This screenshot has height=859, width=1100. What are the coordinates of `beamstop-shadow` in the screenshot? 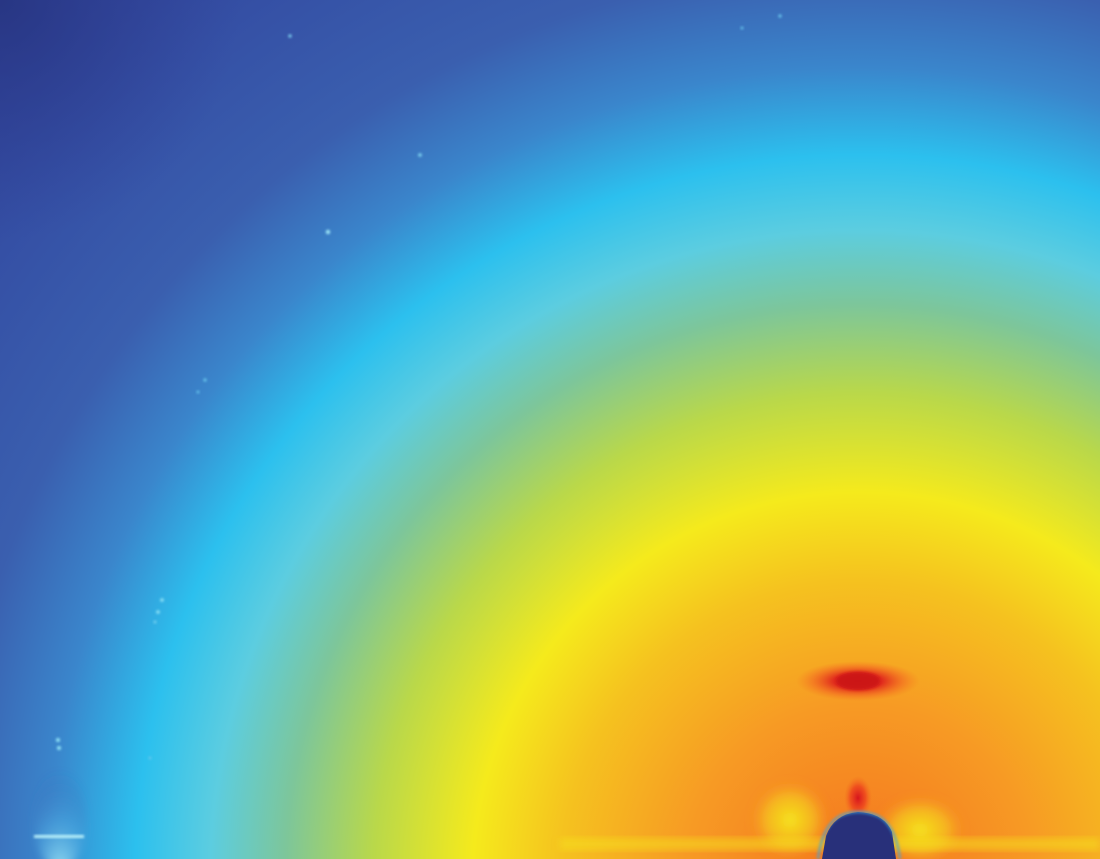 It's located at (859, 835).